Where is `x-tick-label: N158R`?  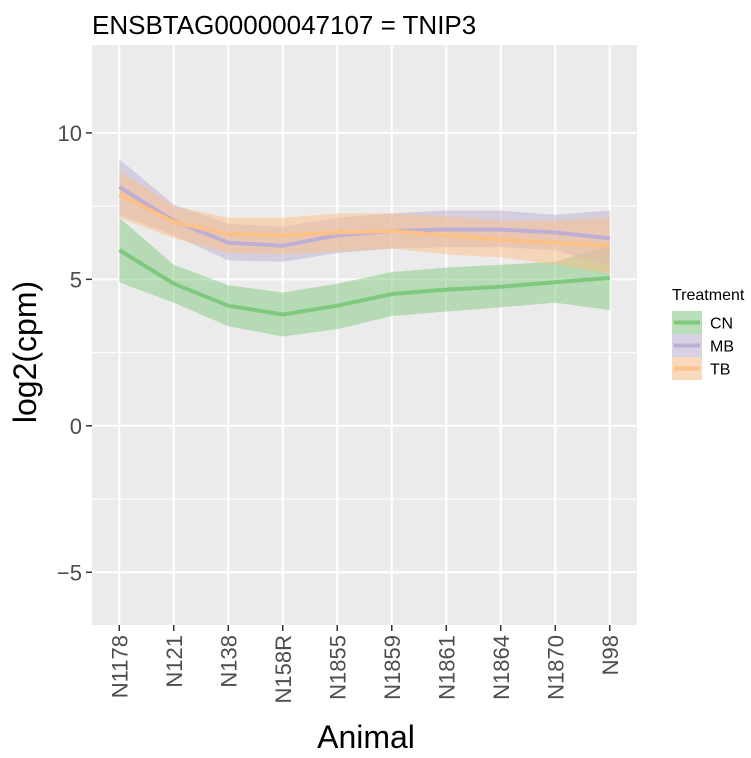
x-tick-label: N158R is located at coordinates (283, 669).